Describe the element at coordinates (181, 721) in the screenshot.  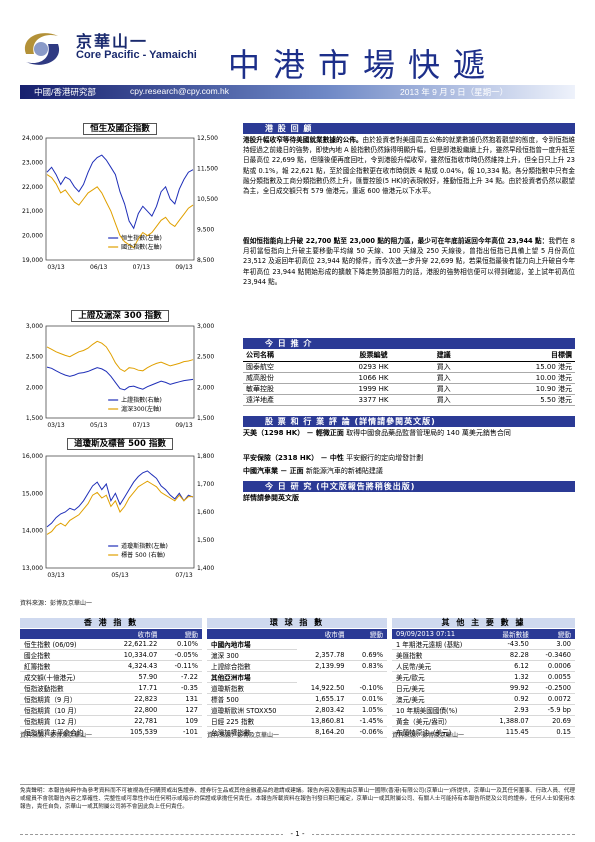
I see `hk-index-change: 109` at that location.